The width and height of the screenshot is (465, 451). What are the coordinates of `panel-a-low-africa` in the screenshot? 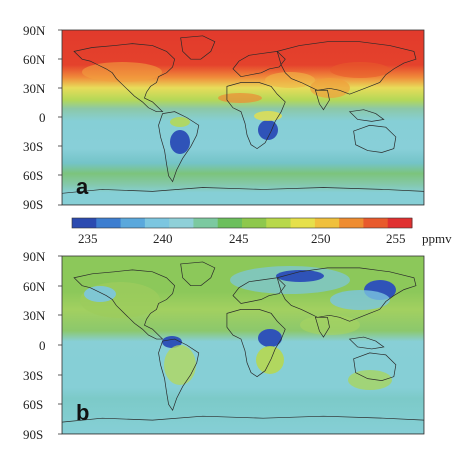 It's located at (268, 130).